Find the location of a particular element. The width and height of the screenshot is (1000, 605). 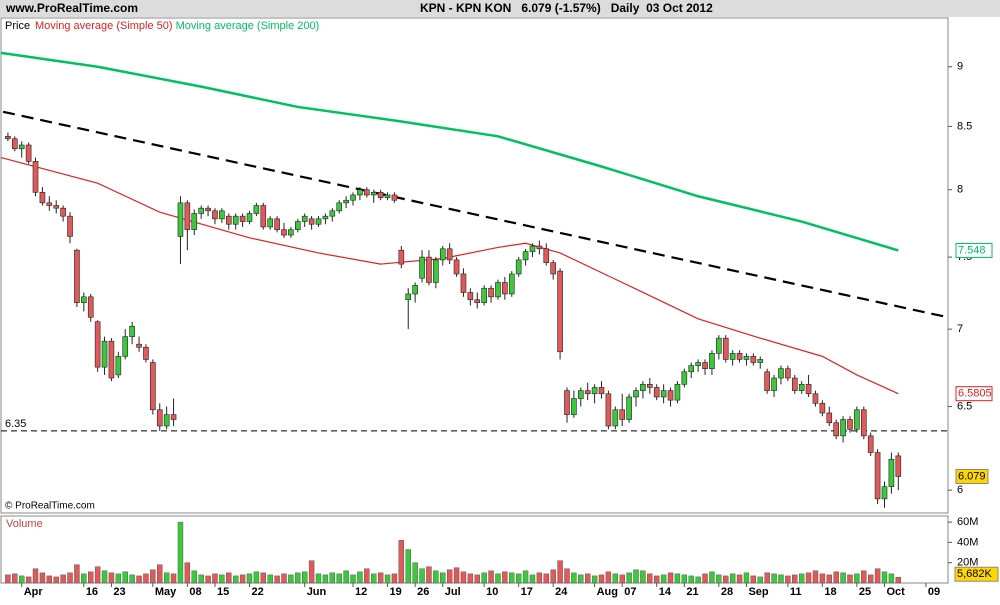

y-tick-label: 8.5 is located at coordinates (964, 126).